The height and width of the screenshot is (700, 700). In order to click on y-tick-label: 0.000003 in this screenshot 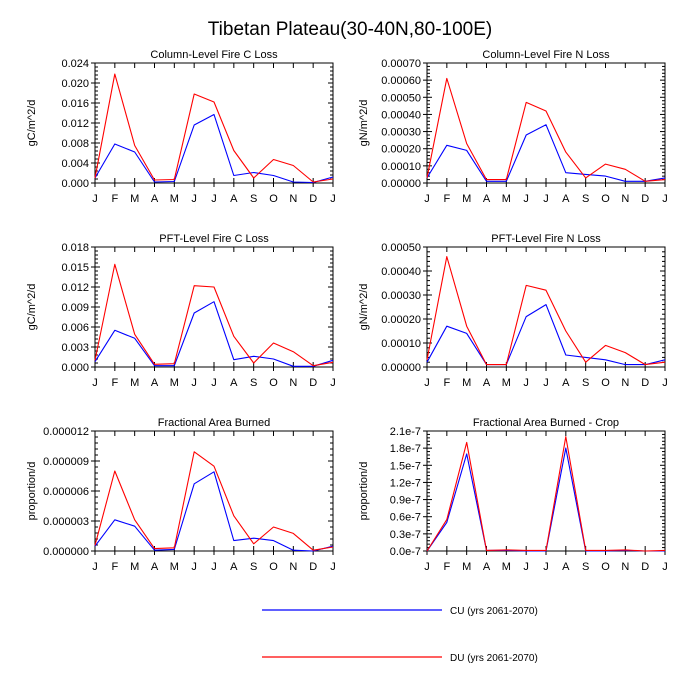, I will do `click(66, 522)`.